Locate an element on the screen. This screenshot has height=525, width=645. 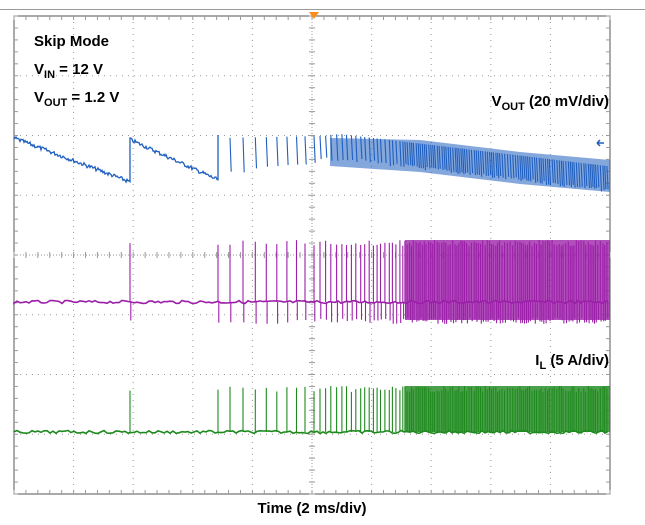
vout-trace-label: VOUT (20 mV/div) is located at coordinates (550, 103).